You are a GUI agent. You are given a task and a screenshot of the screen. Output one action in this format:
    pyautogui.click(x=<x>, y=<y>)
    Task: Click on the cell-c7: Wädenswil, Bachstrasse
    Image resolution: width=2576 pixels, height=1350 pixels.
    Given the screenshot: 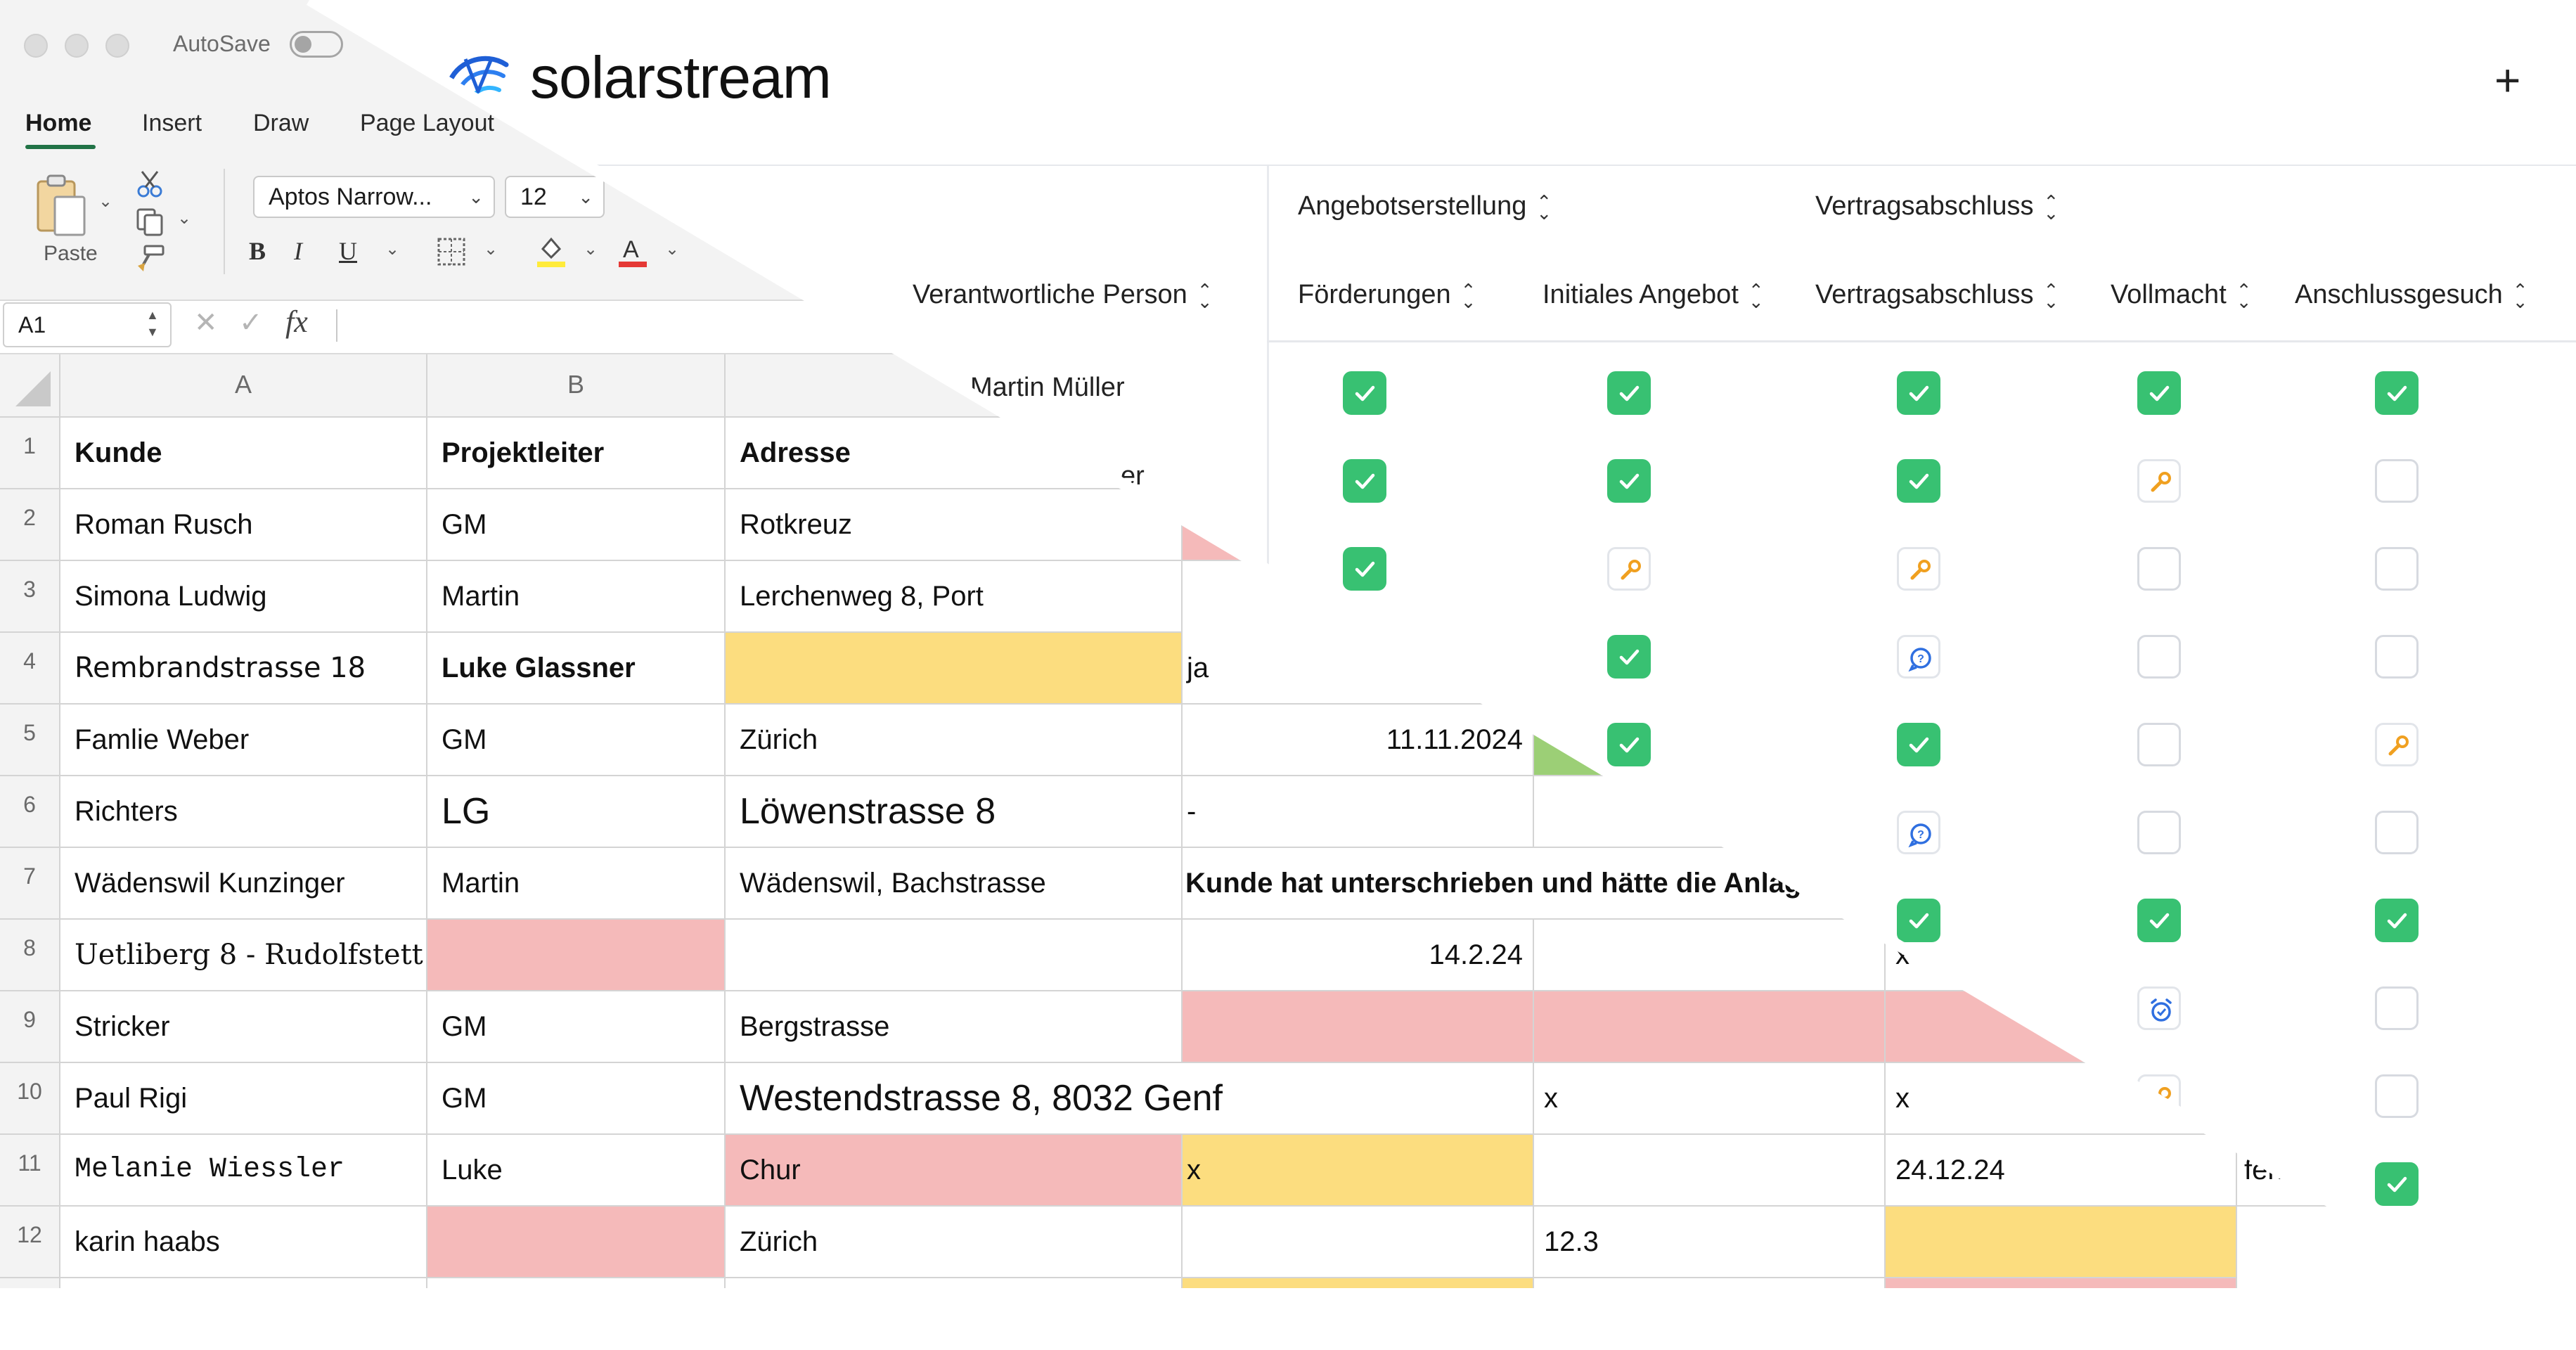 What is the action you would take?
    pyautogui.click(x=954, y=884)
    